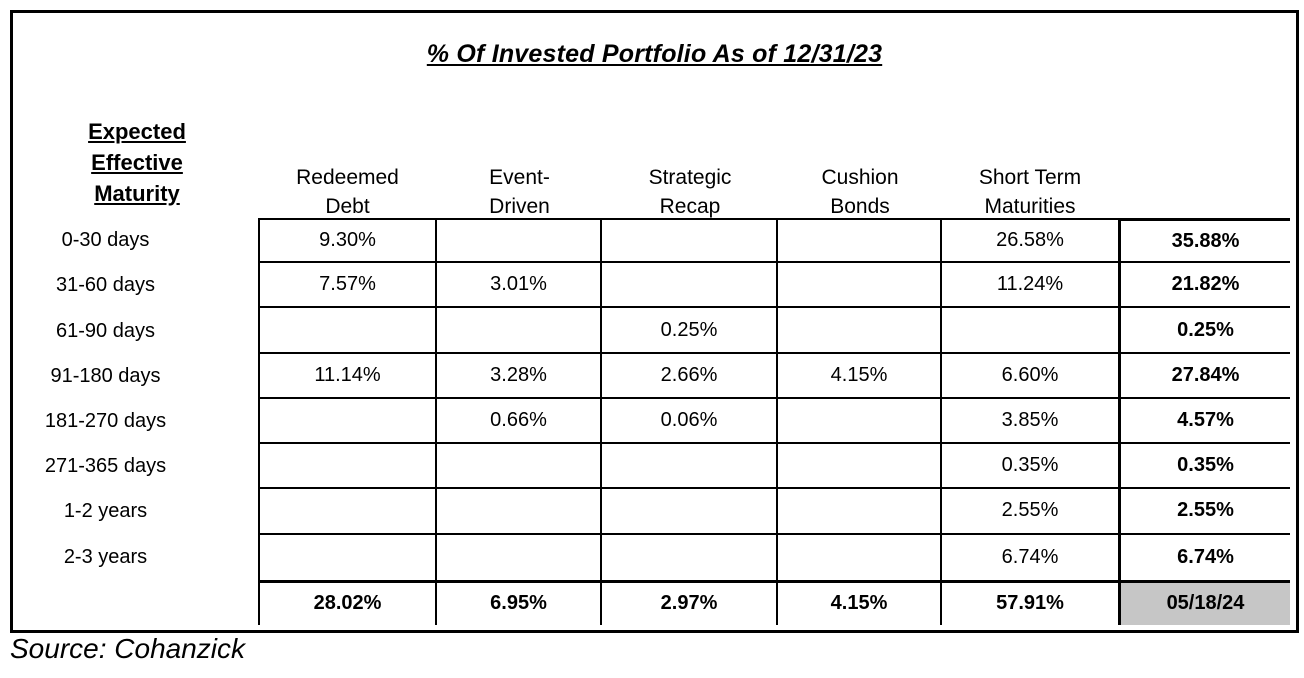 Image resolution: width=1304 pixels, height=678 pixels. I want to click on column-total-cell: 2.97%, so click(690, 602).